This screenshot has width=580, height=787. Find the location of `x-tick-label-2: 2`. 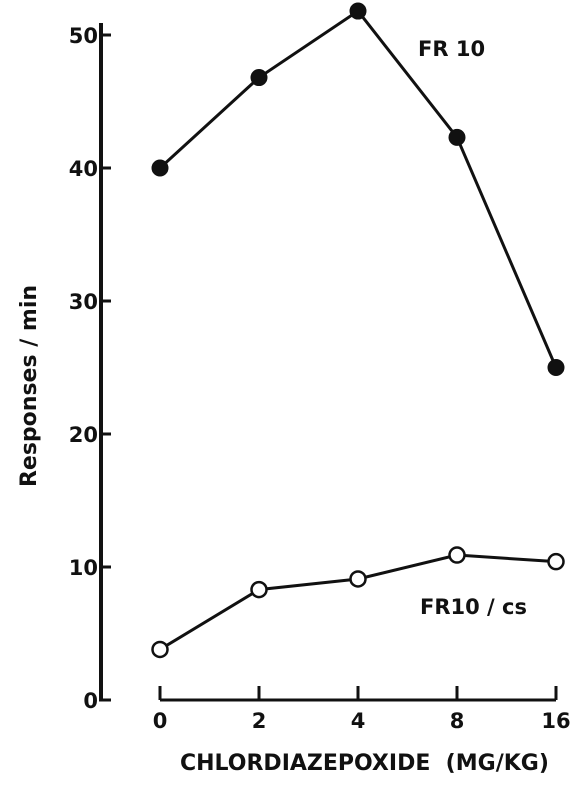

x-tick-label-2: 2 is located at coordinates (259, 721).